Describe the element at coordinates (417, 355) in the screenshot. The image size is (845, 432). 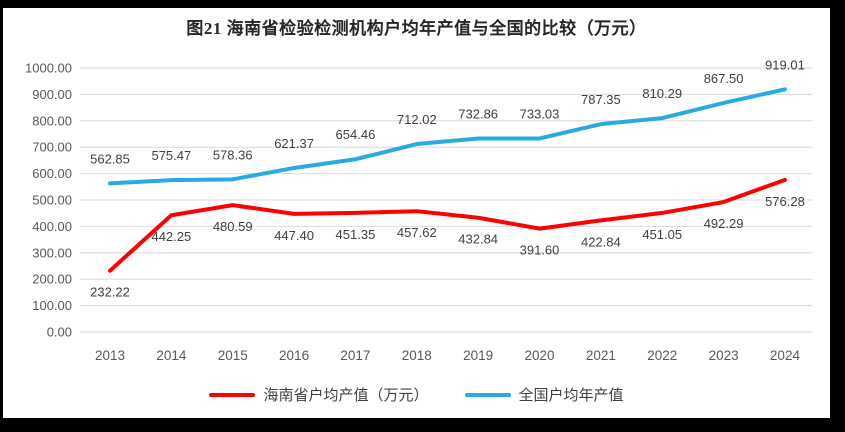
I see `x-tick-label: 2018` at that location.